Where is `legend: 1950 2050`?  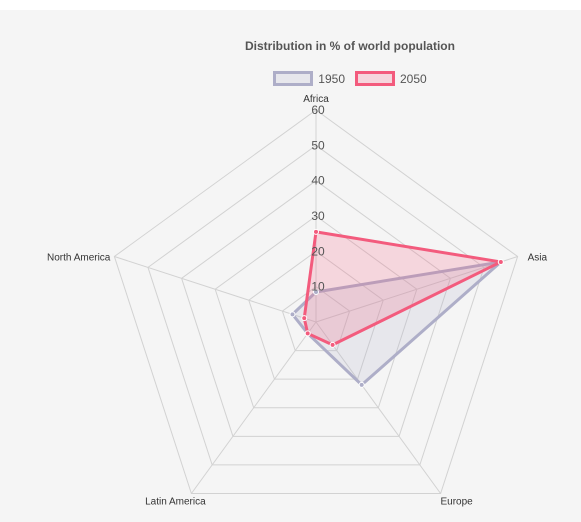
legend: 1950 2050 is located at coordinates (290, 78).